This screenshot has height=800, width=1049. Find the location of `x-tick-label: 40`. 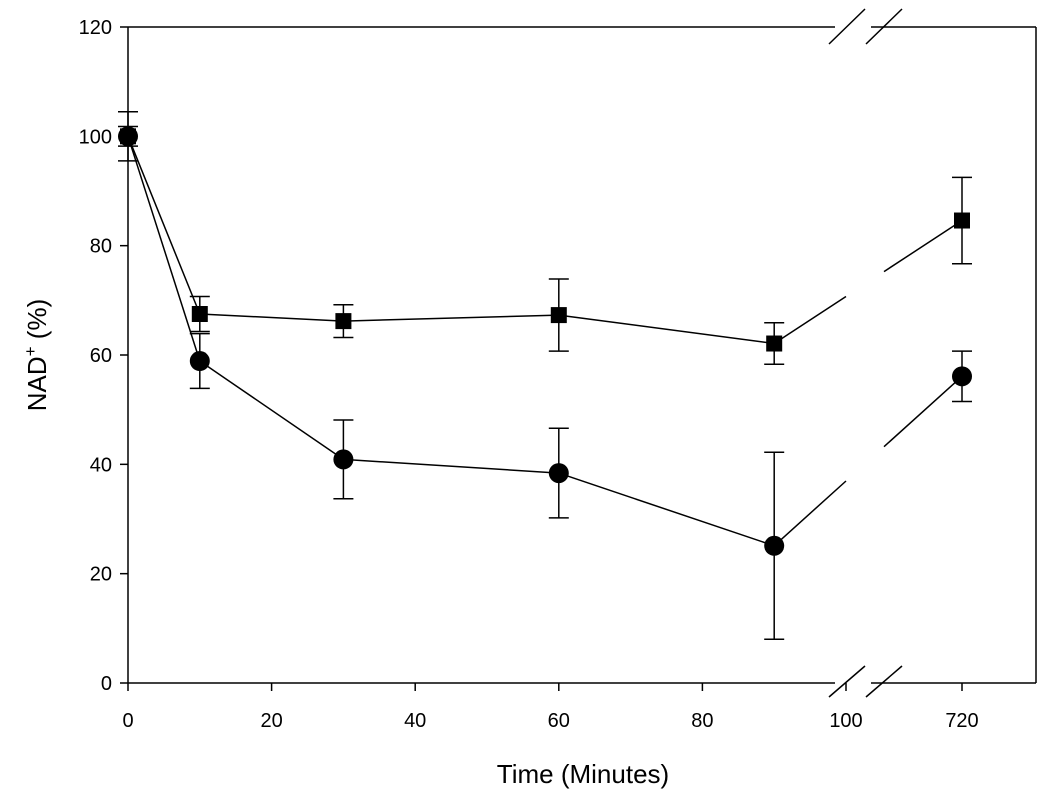

x-tick-label: 40 is located at coordinates (415, 721).